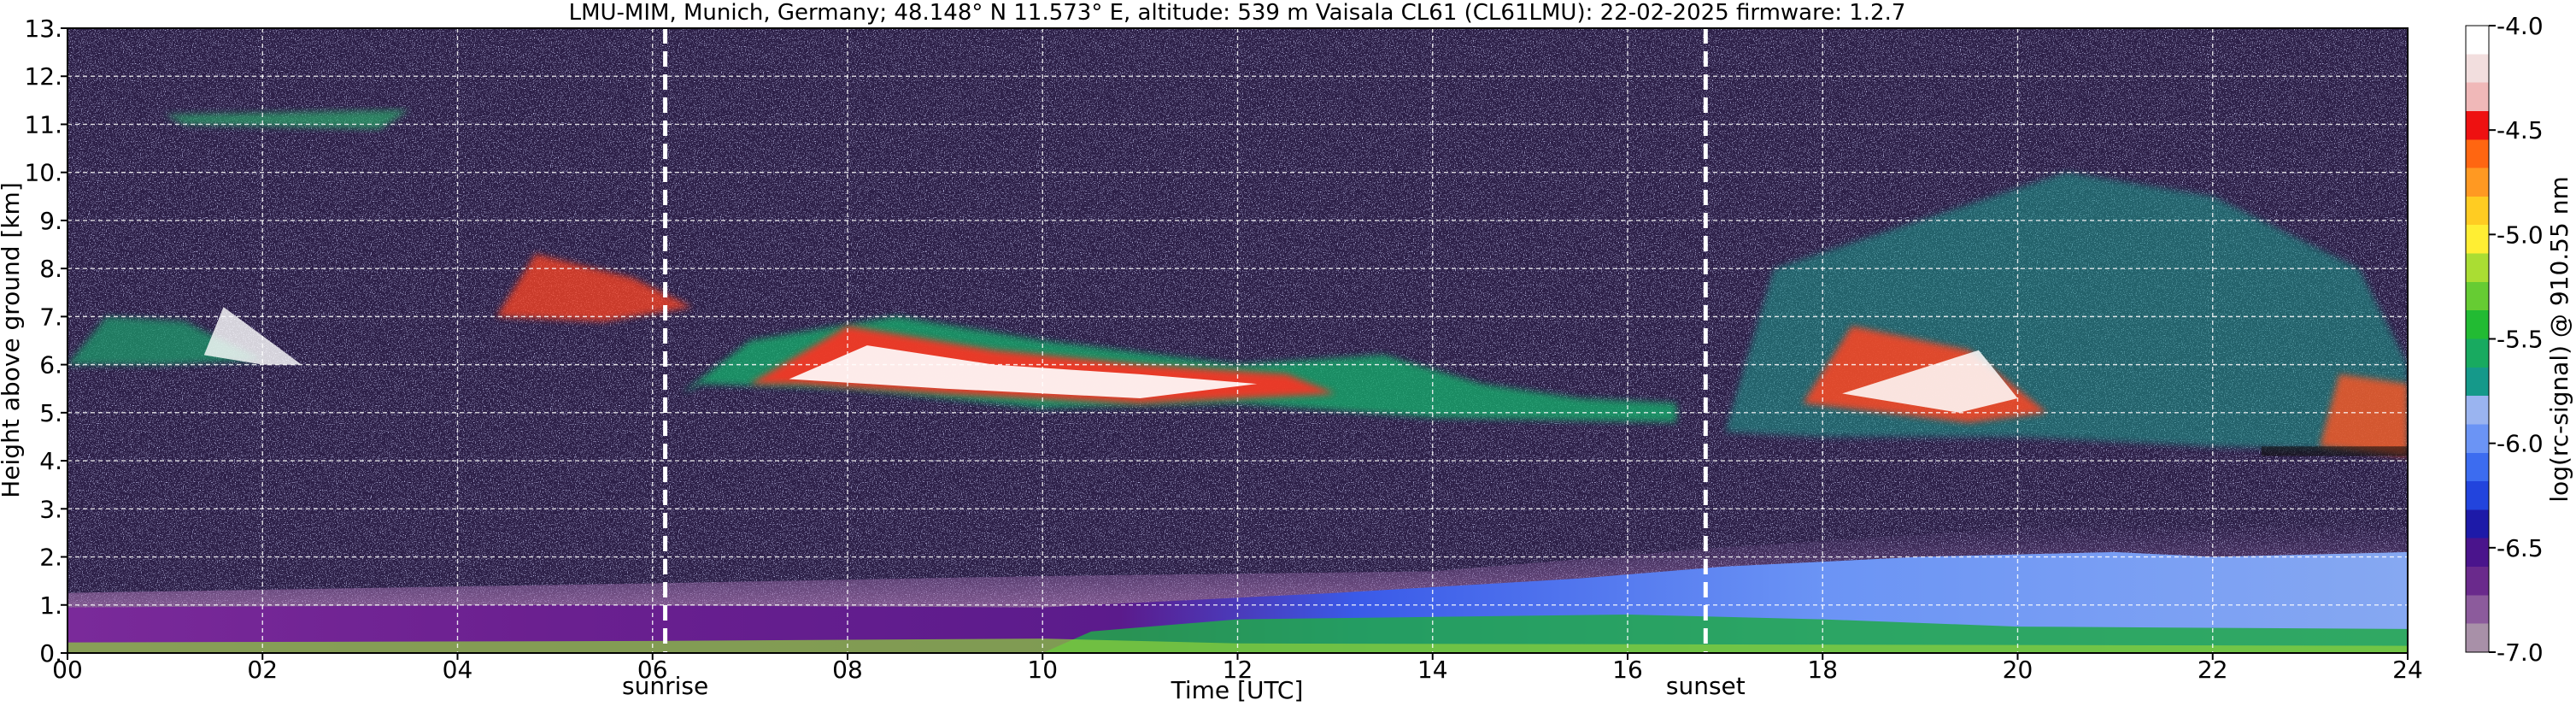 The height and width of the screenshot is (706, 2576). Describe the element at coordinates (665, 686) in the screenshot. I see `event-label-sunrise: sunrise` at that location.